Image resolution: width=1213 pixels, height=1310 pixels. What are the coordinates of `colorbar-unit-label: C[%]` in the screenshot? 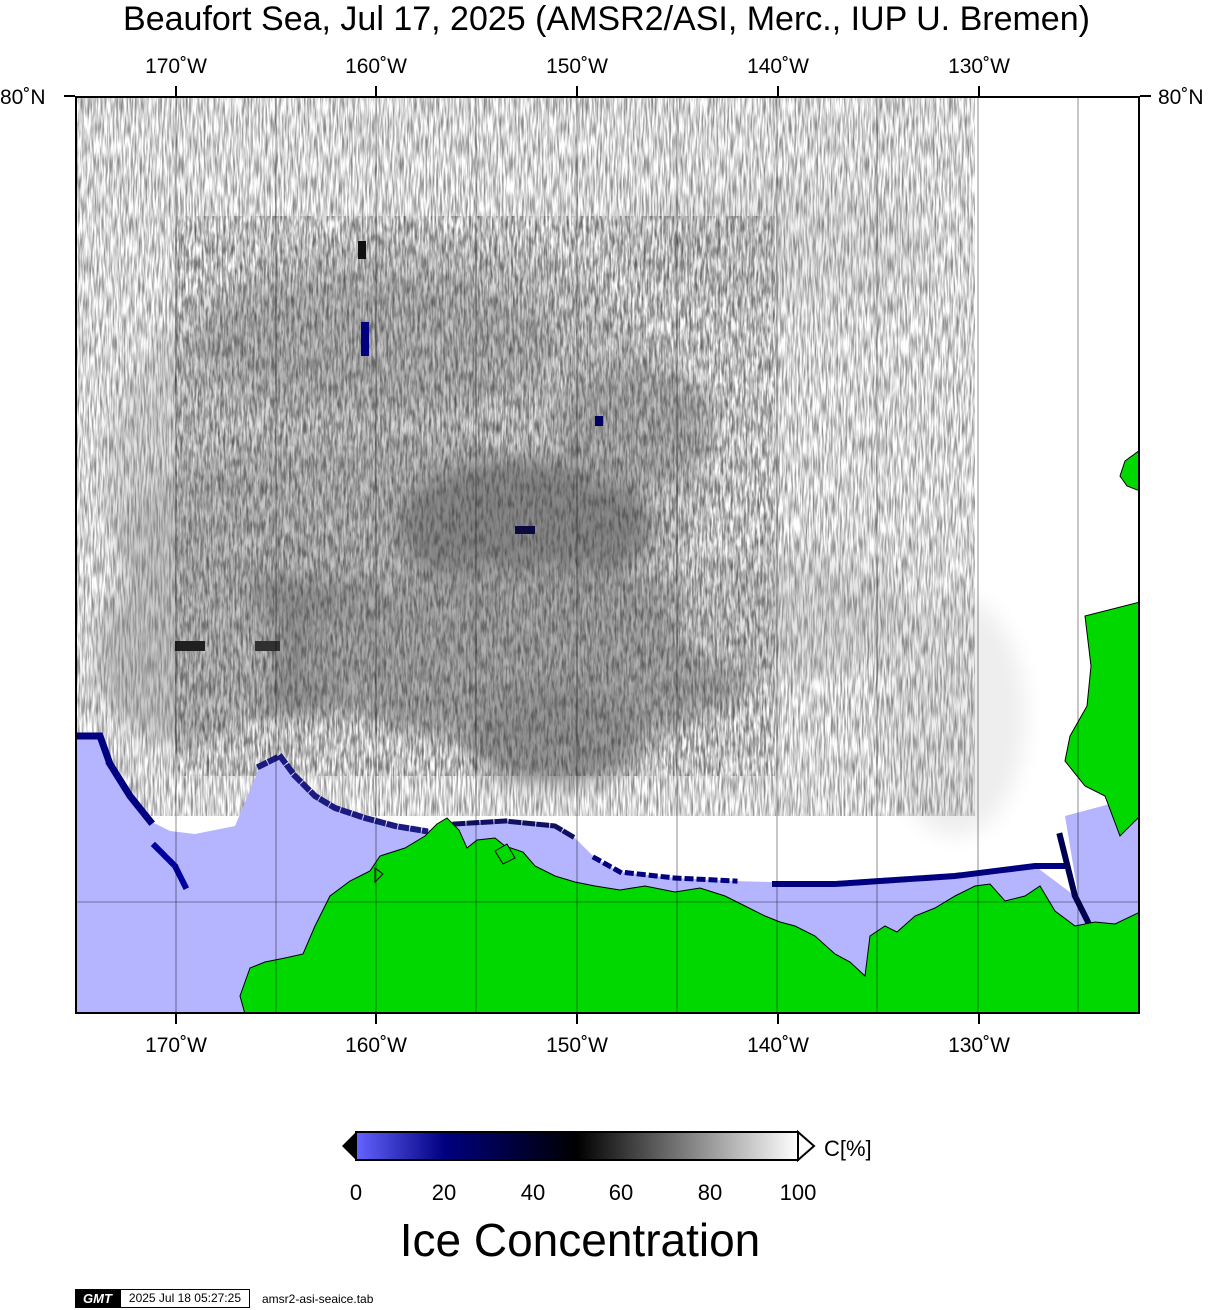 It's located at (848, 1148).